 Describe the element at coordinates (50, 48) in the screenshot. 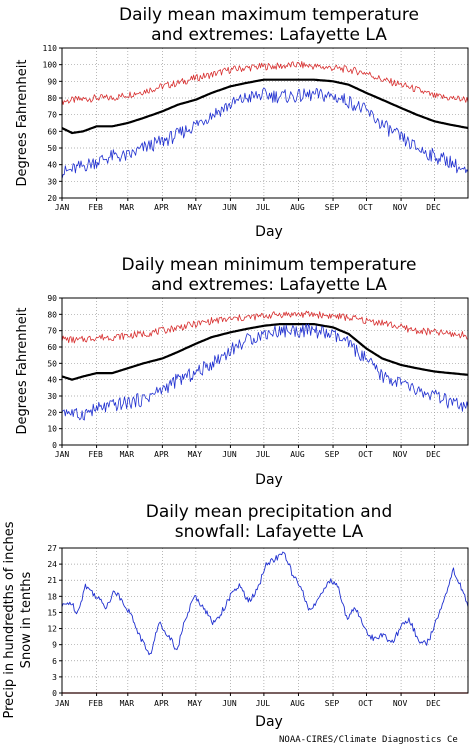

I see `y-tick-label: 110` at that location.